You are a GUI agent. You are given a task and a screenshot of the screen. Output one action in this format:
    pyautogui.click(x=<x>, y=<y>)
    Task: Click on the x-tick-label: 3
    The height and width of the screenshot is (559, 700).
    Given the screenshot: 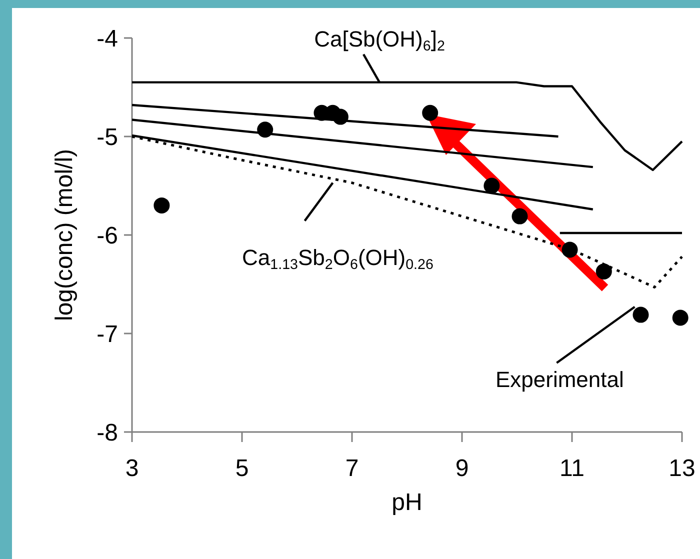 What is the action you would take?
    pyautogui.click(x=132, y=468)
    